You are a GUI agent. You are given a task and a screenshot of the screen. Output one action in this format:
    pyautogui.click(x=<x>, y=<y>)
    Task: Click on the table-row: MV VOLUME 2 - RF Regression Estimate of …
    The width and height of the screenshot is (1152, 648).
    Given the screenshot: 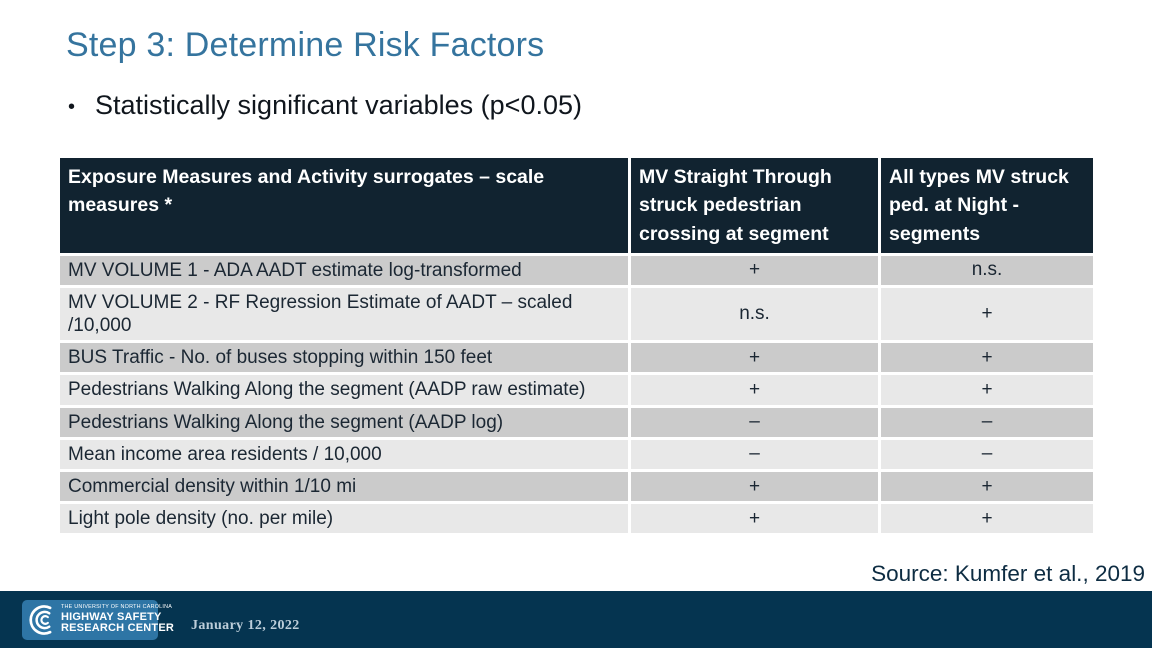 What is the action you would take?
    pyautogui.click(x=576, y=314)
    